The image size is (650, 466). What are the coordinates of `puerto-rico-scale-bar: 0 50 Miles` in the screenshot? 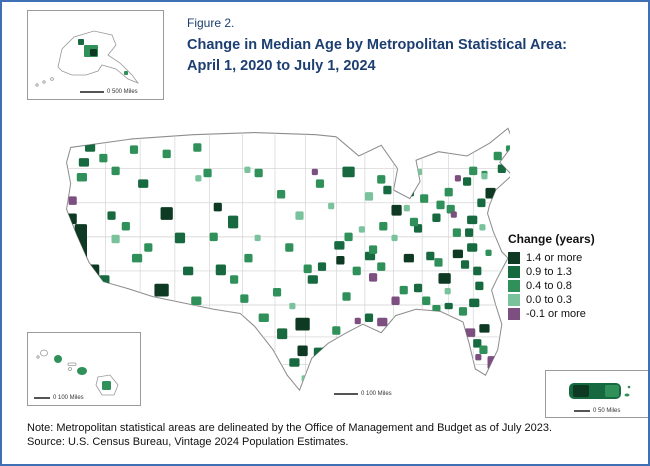 It's located at (597, 411).